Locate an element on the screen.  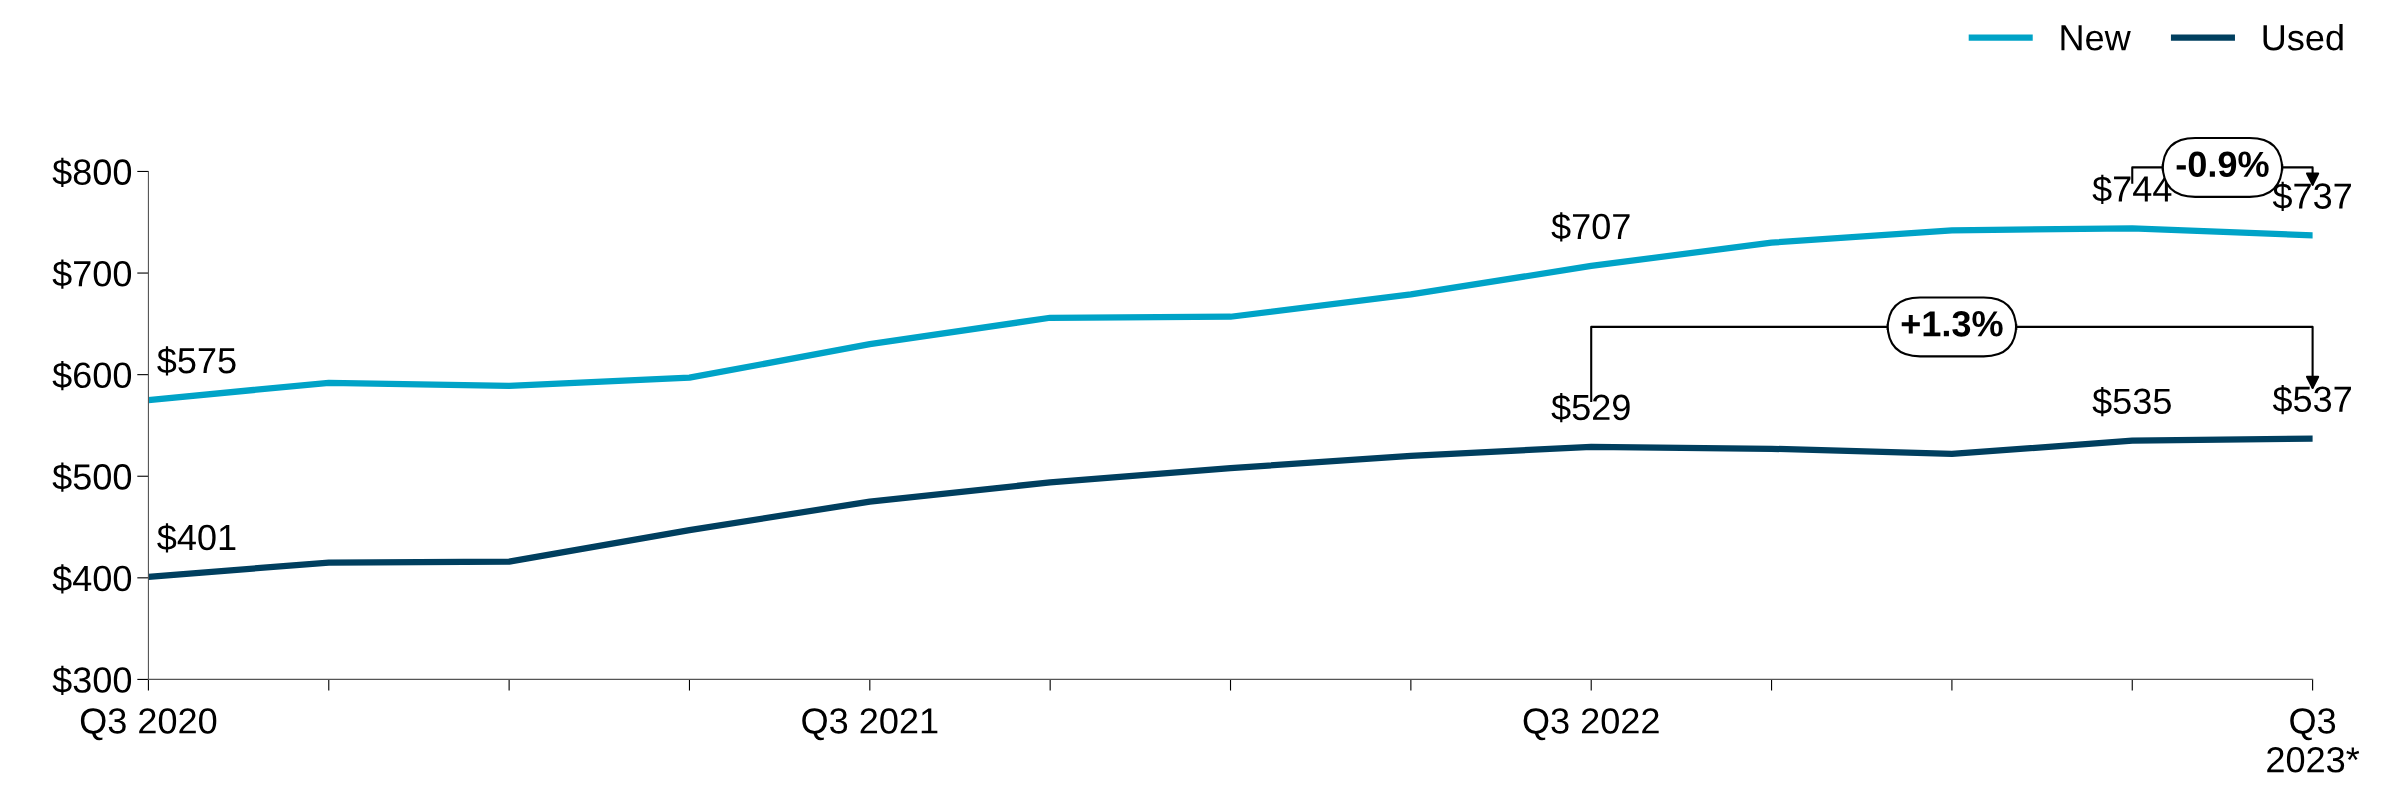
legend-label: New is located at coordinates (2096, 38).